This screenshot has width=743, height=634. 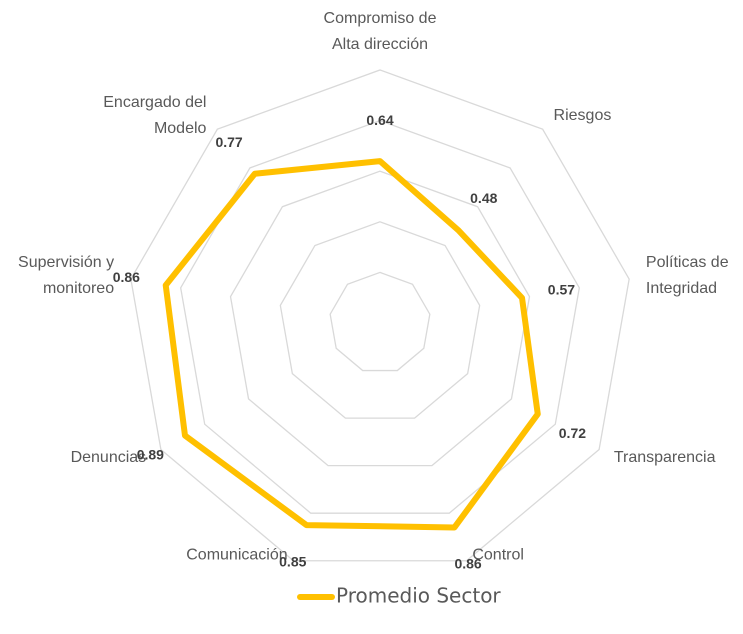 I want to click on data-label: 0.89, so click(x=150, y=454).